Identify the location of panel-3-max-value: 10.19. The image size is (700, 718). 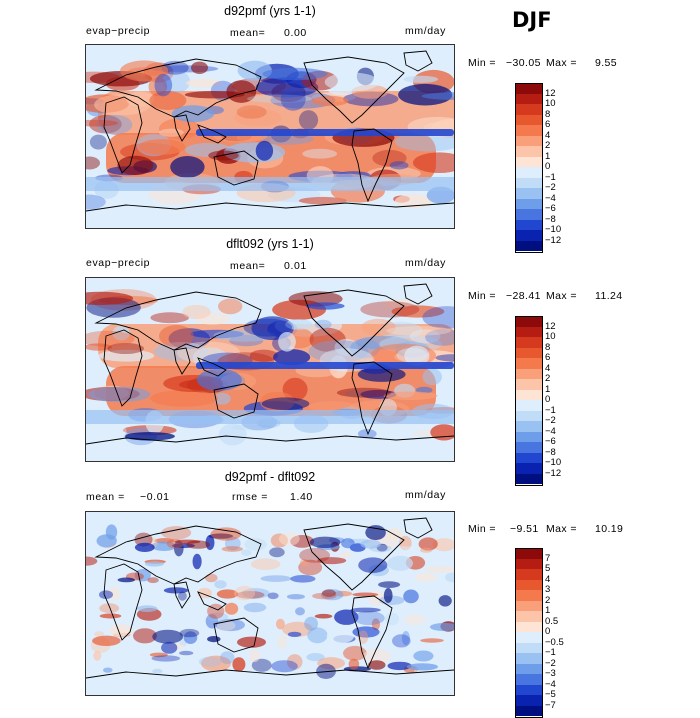
(609, 529).